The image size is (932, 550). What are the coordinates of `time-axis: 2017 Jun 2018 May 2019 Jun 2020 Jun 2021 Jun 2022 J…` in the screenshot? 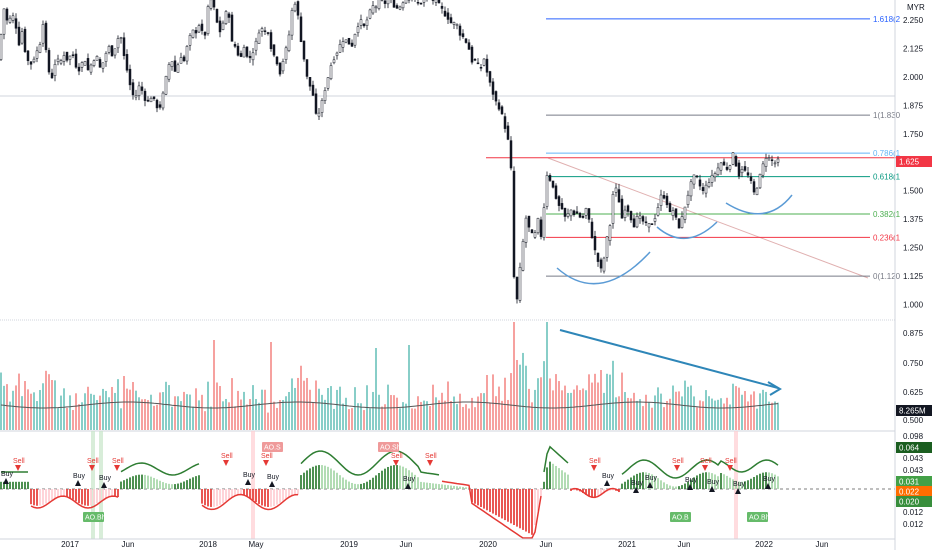 It's located at (444, 544).